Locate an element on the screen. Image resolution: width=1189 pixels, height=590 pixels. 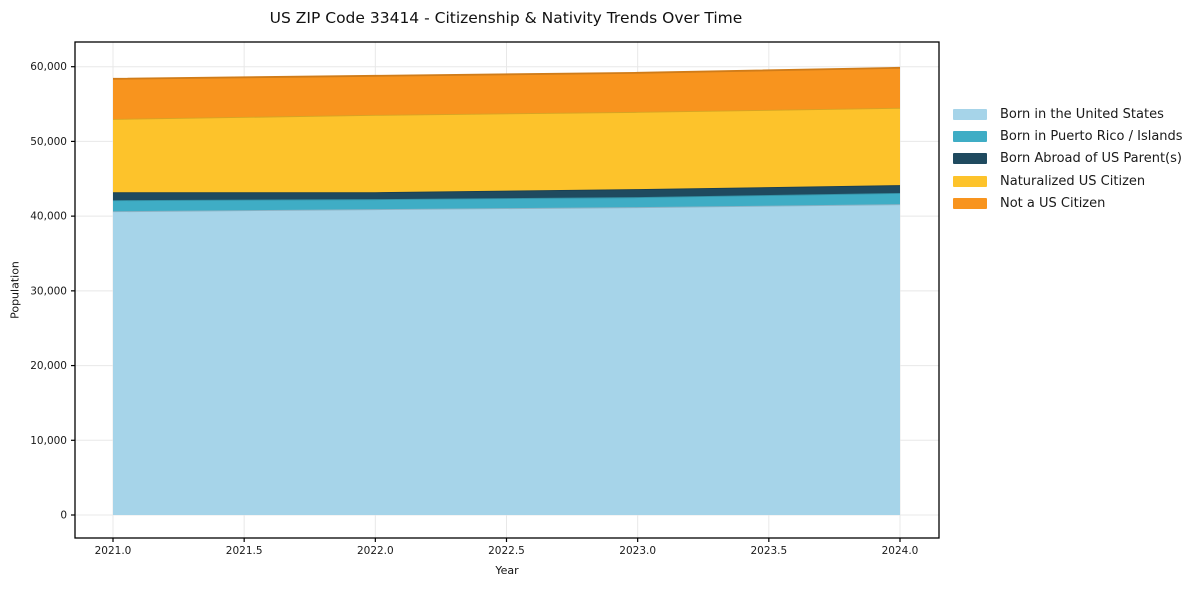
x-tick-label: 2023.5 is located at coordinates (768, 551).